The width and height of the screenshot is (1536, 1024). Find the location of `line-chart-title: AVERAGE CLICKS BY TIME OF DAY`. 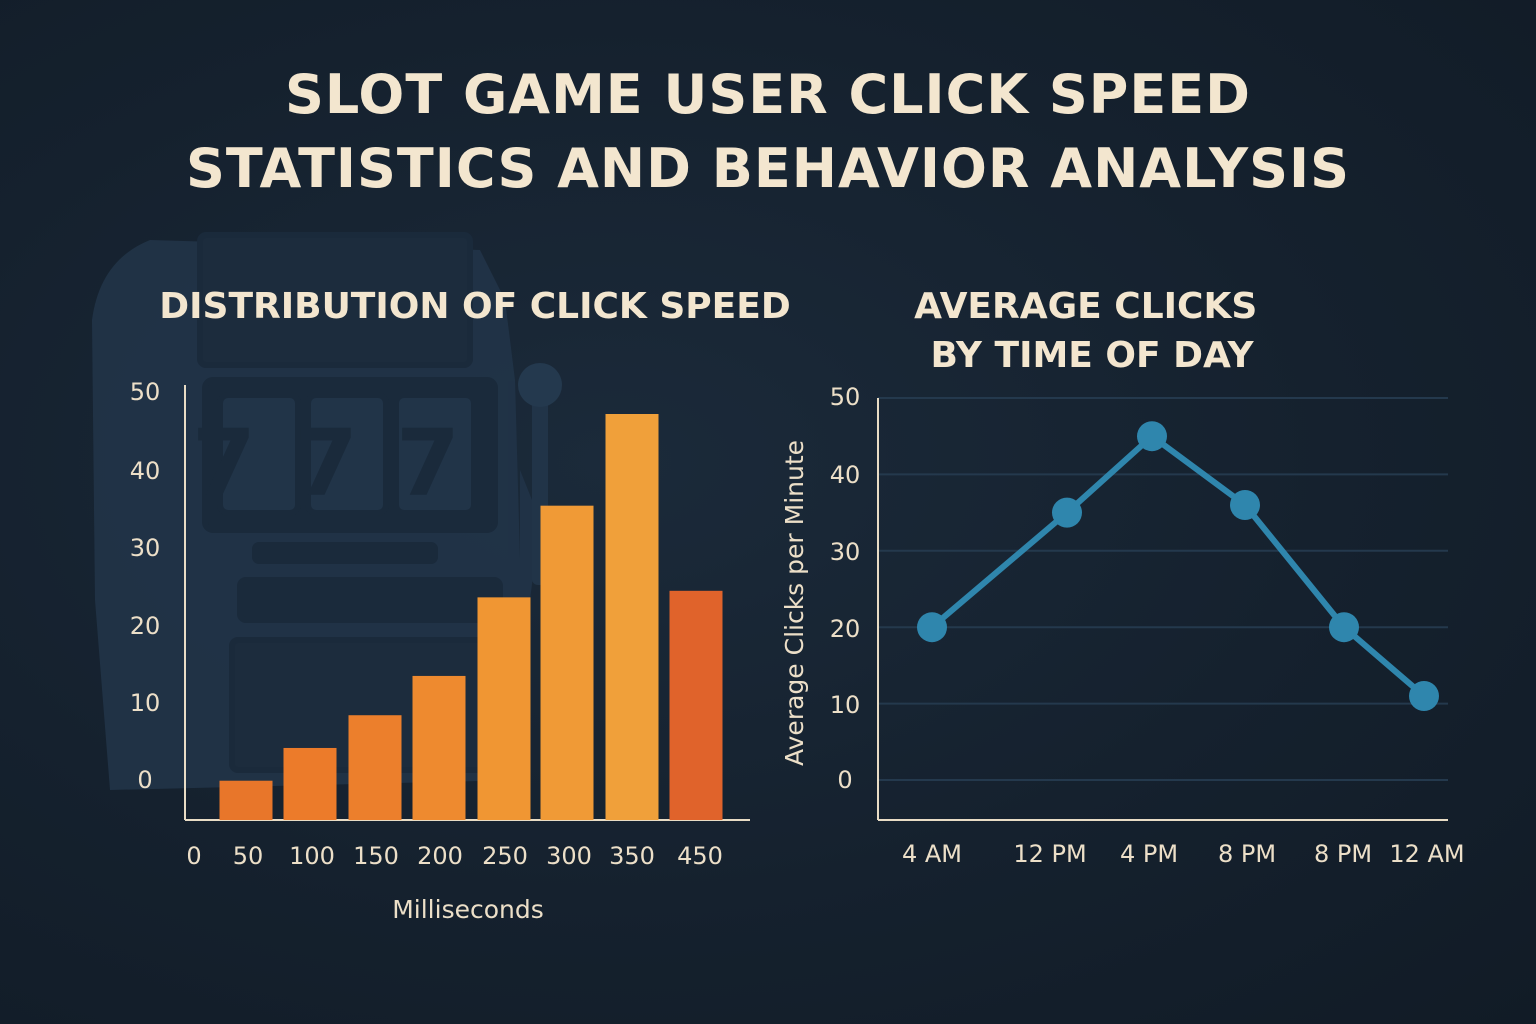

line-chart-title: AVERAGE CLICKS BY TIME OF DAY is located at coordinates (1092, 331).